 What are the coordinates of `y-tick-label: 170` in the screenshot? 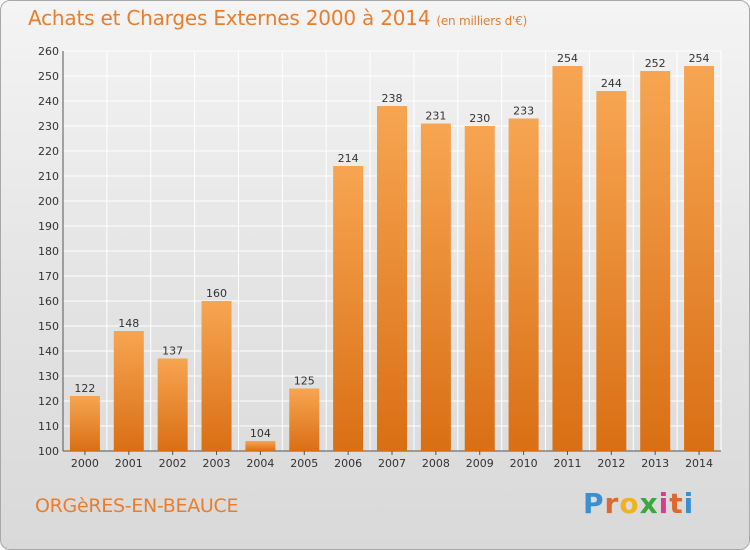 It's located at (48, 276).